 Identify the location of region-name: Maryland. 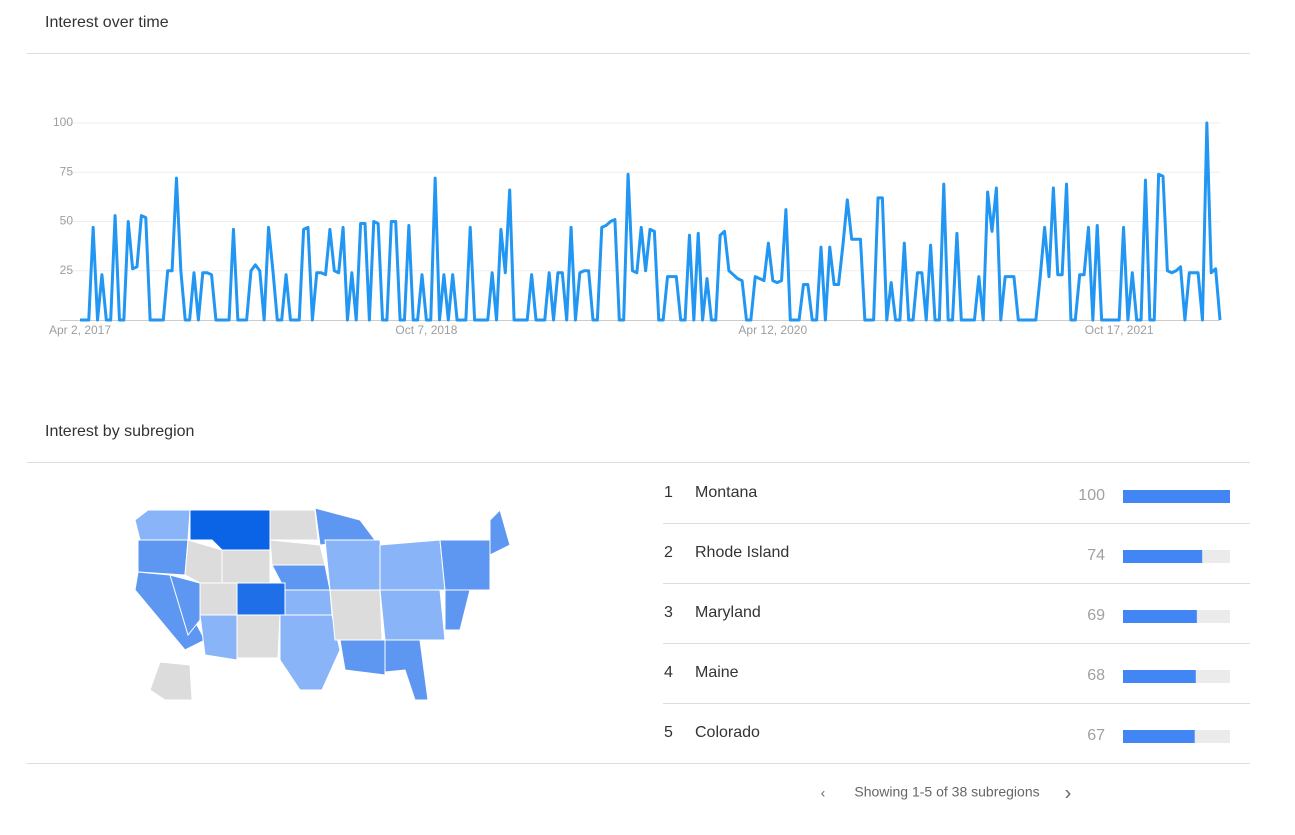
(728, 612).